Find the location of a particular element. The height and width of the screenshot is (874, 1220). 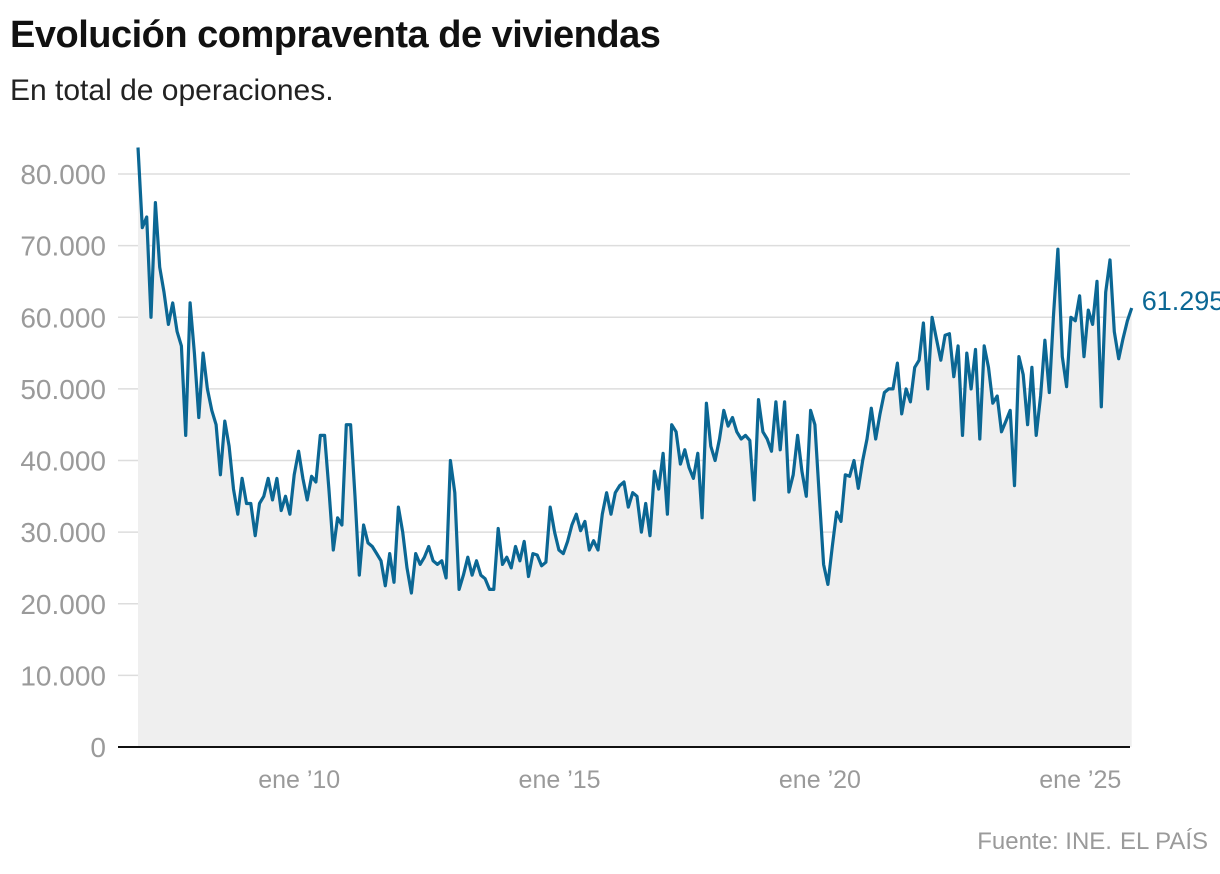

x-tick-label: ene ’10 is located at coordinates (299, 780).